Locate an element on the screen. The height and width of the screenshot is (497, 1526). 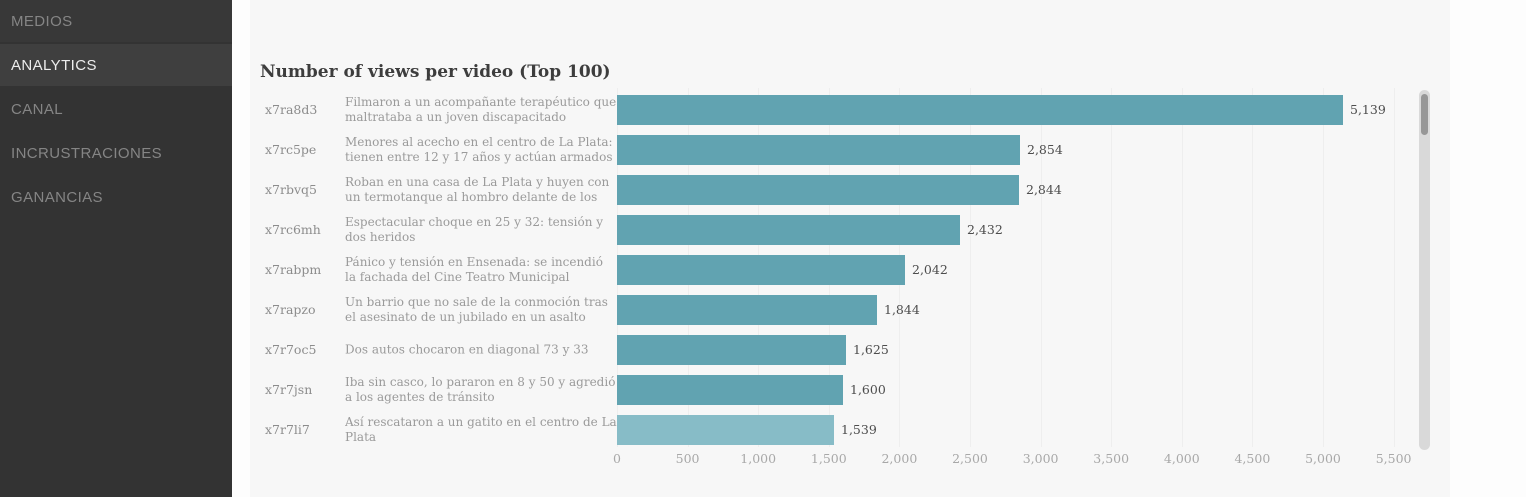
x-tick-label: 2,500 is located at coordinates (970, 458).